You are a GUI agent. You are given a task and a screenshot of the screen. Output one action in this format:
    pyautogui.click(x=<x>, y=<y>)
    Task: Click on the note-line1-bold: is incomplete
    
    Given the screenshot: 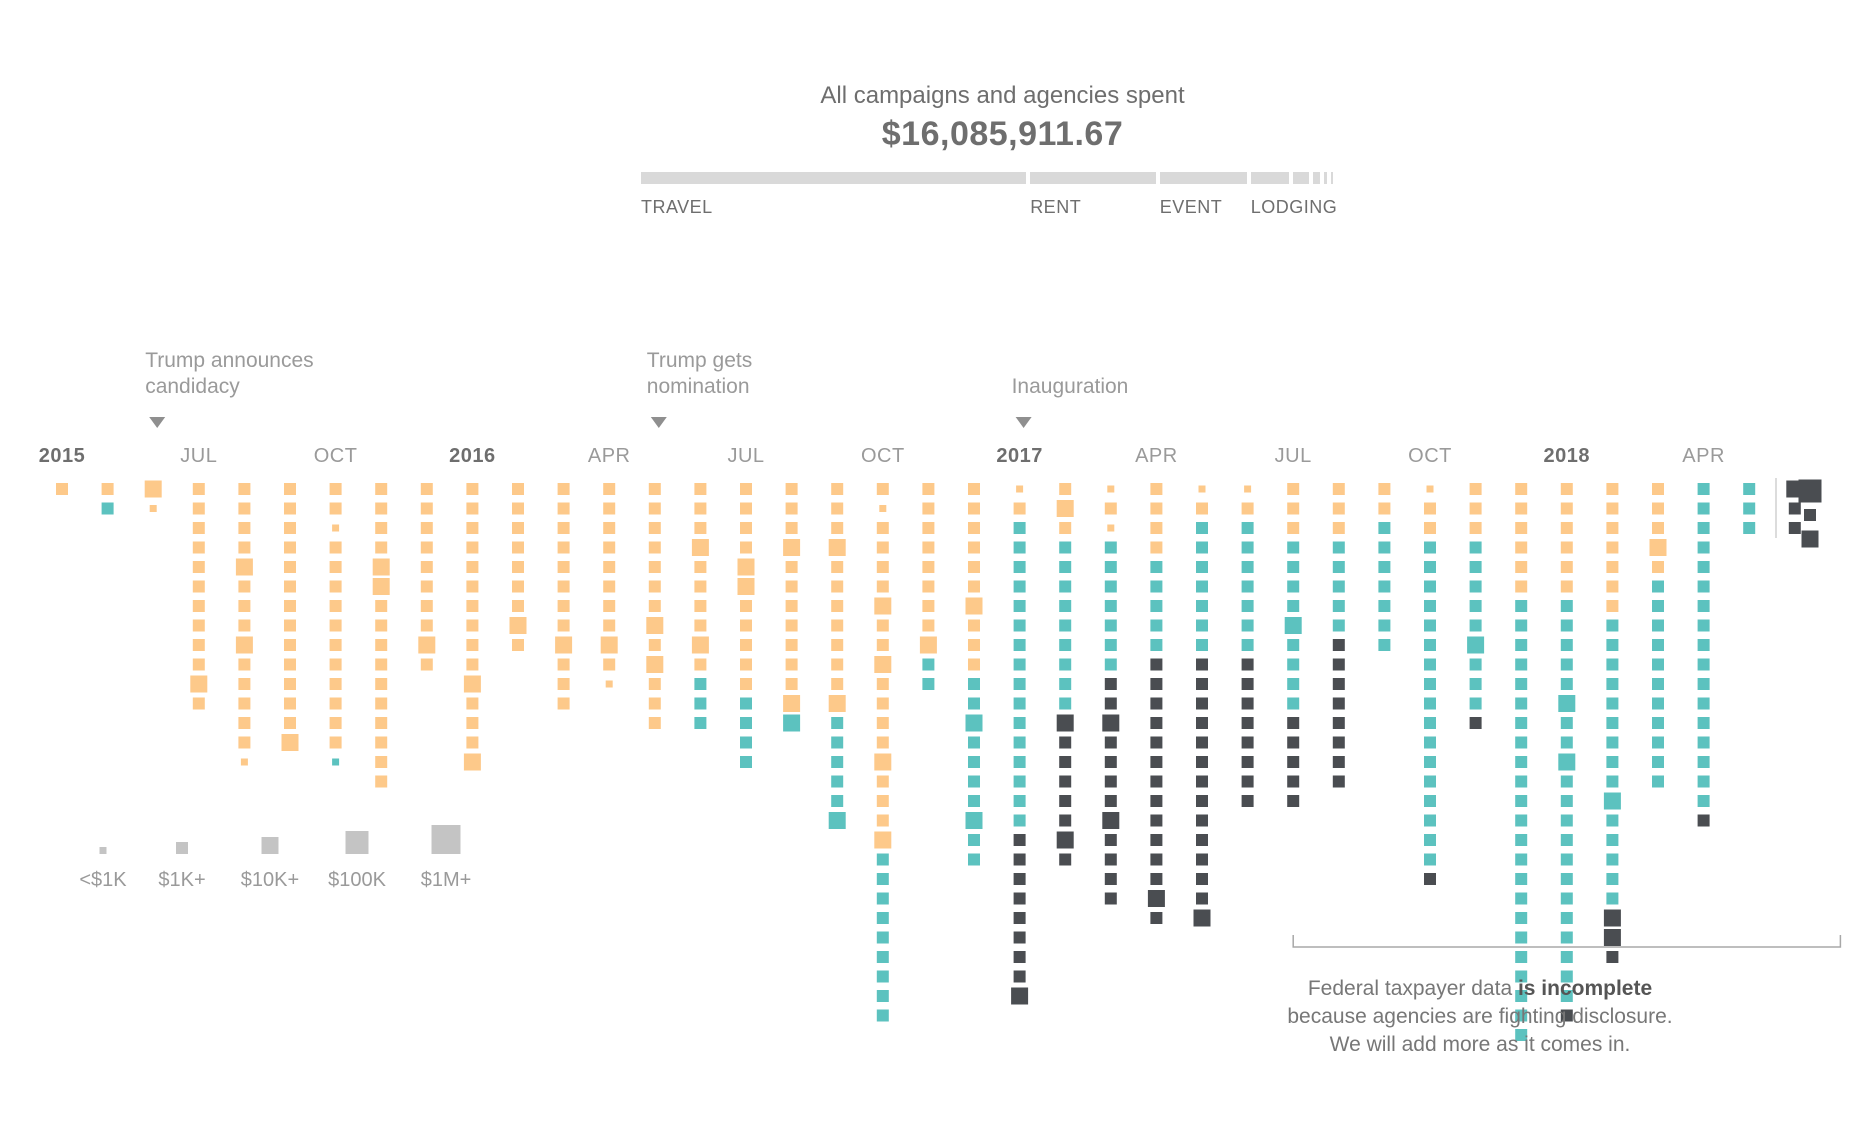 What is the action you would take?
    pyautogui.click(x=1585, y=988)
    